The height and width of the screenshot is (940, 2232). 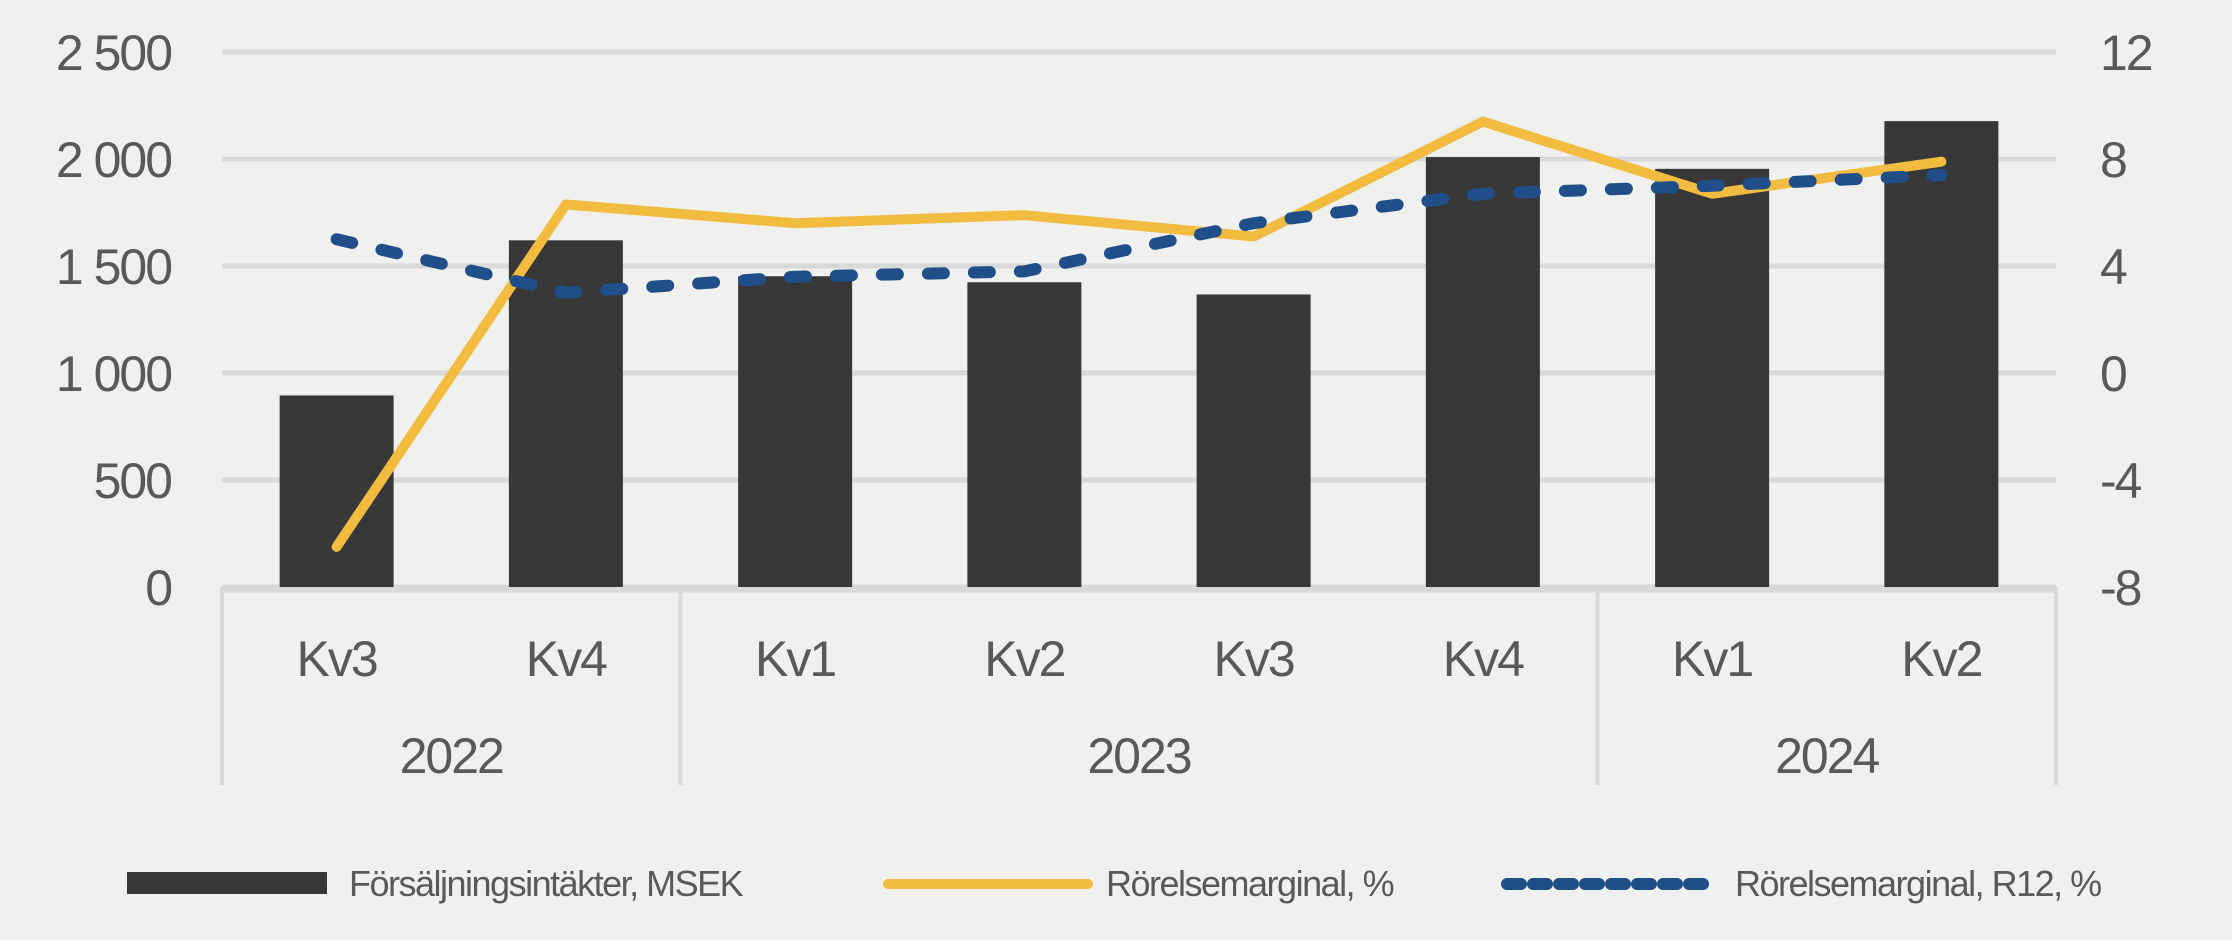 What do you see at coordinates (1139, 234) in the screenshot?
I see `line-margin-r12` at bounding box center [1139, 234].